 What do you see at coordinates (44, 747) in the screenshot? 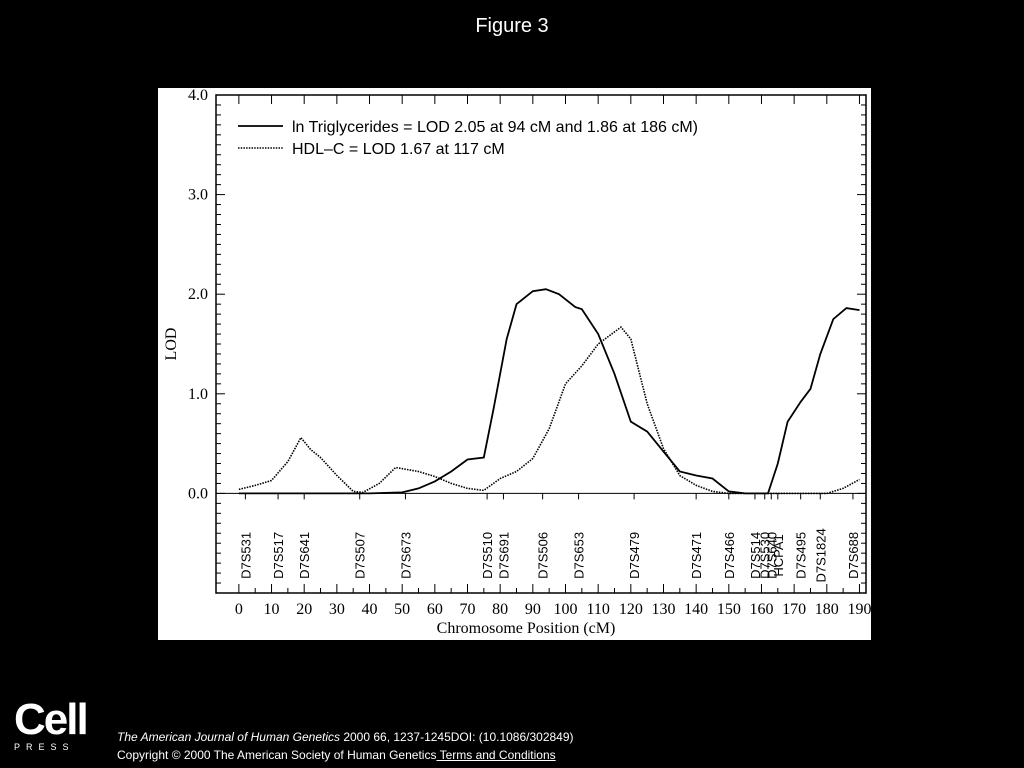
I see `logo-sub: PRESS` at bounding box center [44, 747].